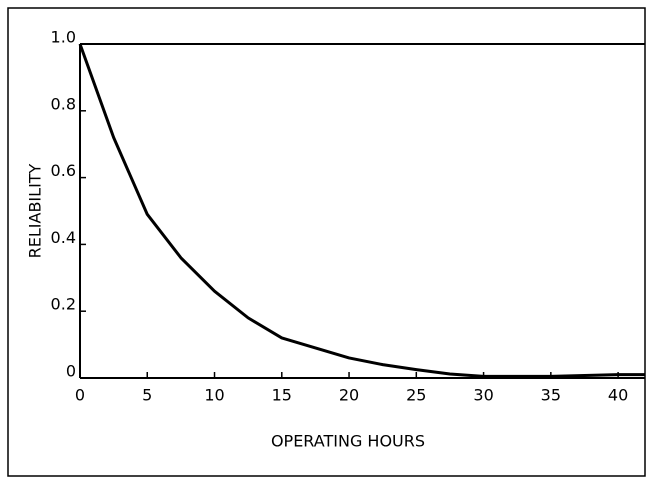 Image resolution: width=652 pixels, height=481 pixels. I want to click on x-tick-label: 40, so click(618, 395).